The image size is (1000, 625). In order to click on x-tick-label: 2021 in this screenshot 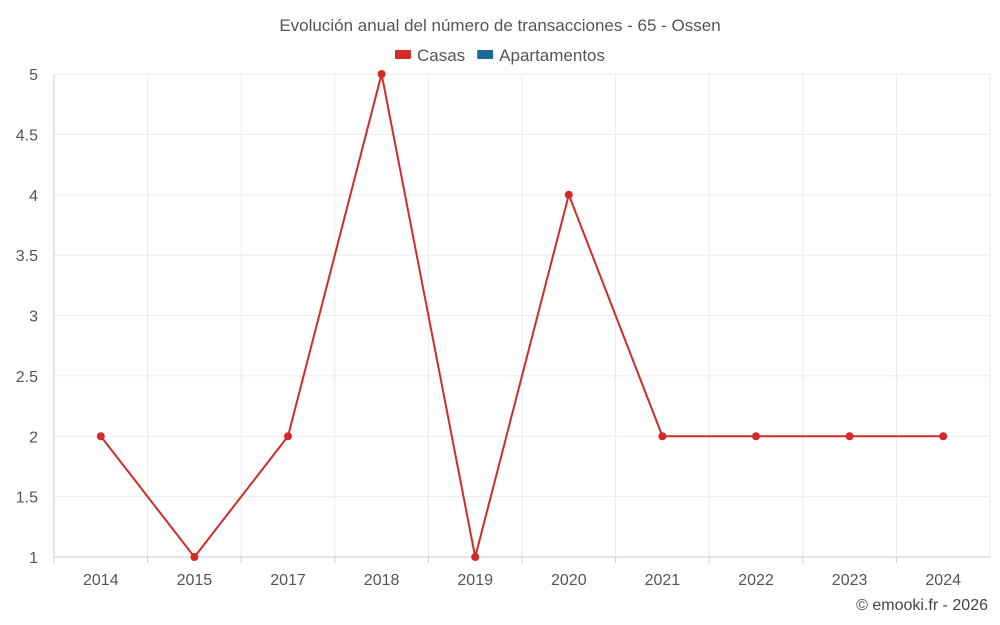, I will do `click(663, 580)`.